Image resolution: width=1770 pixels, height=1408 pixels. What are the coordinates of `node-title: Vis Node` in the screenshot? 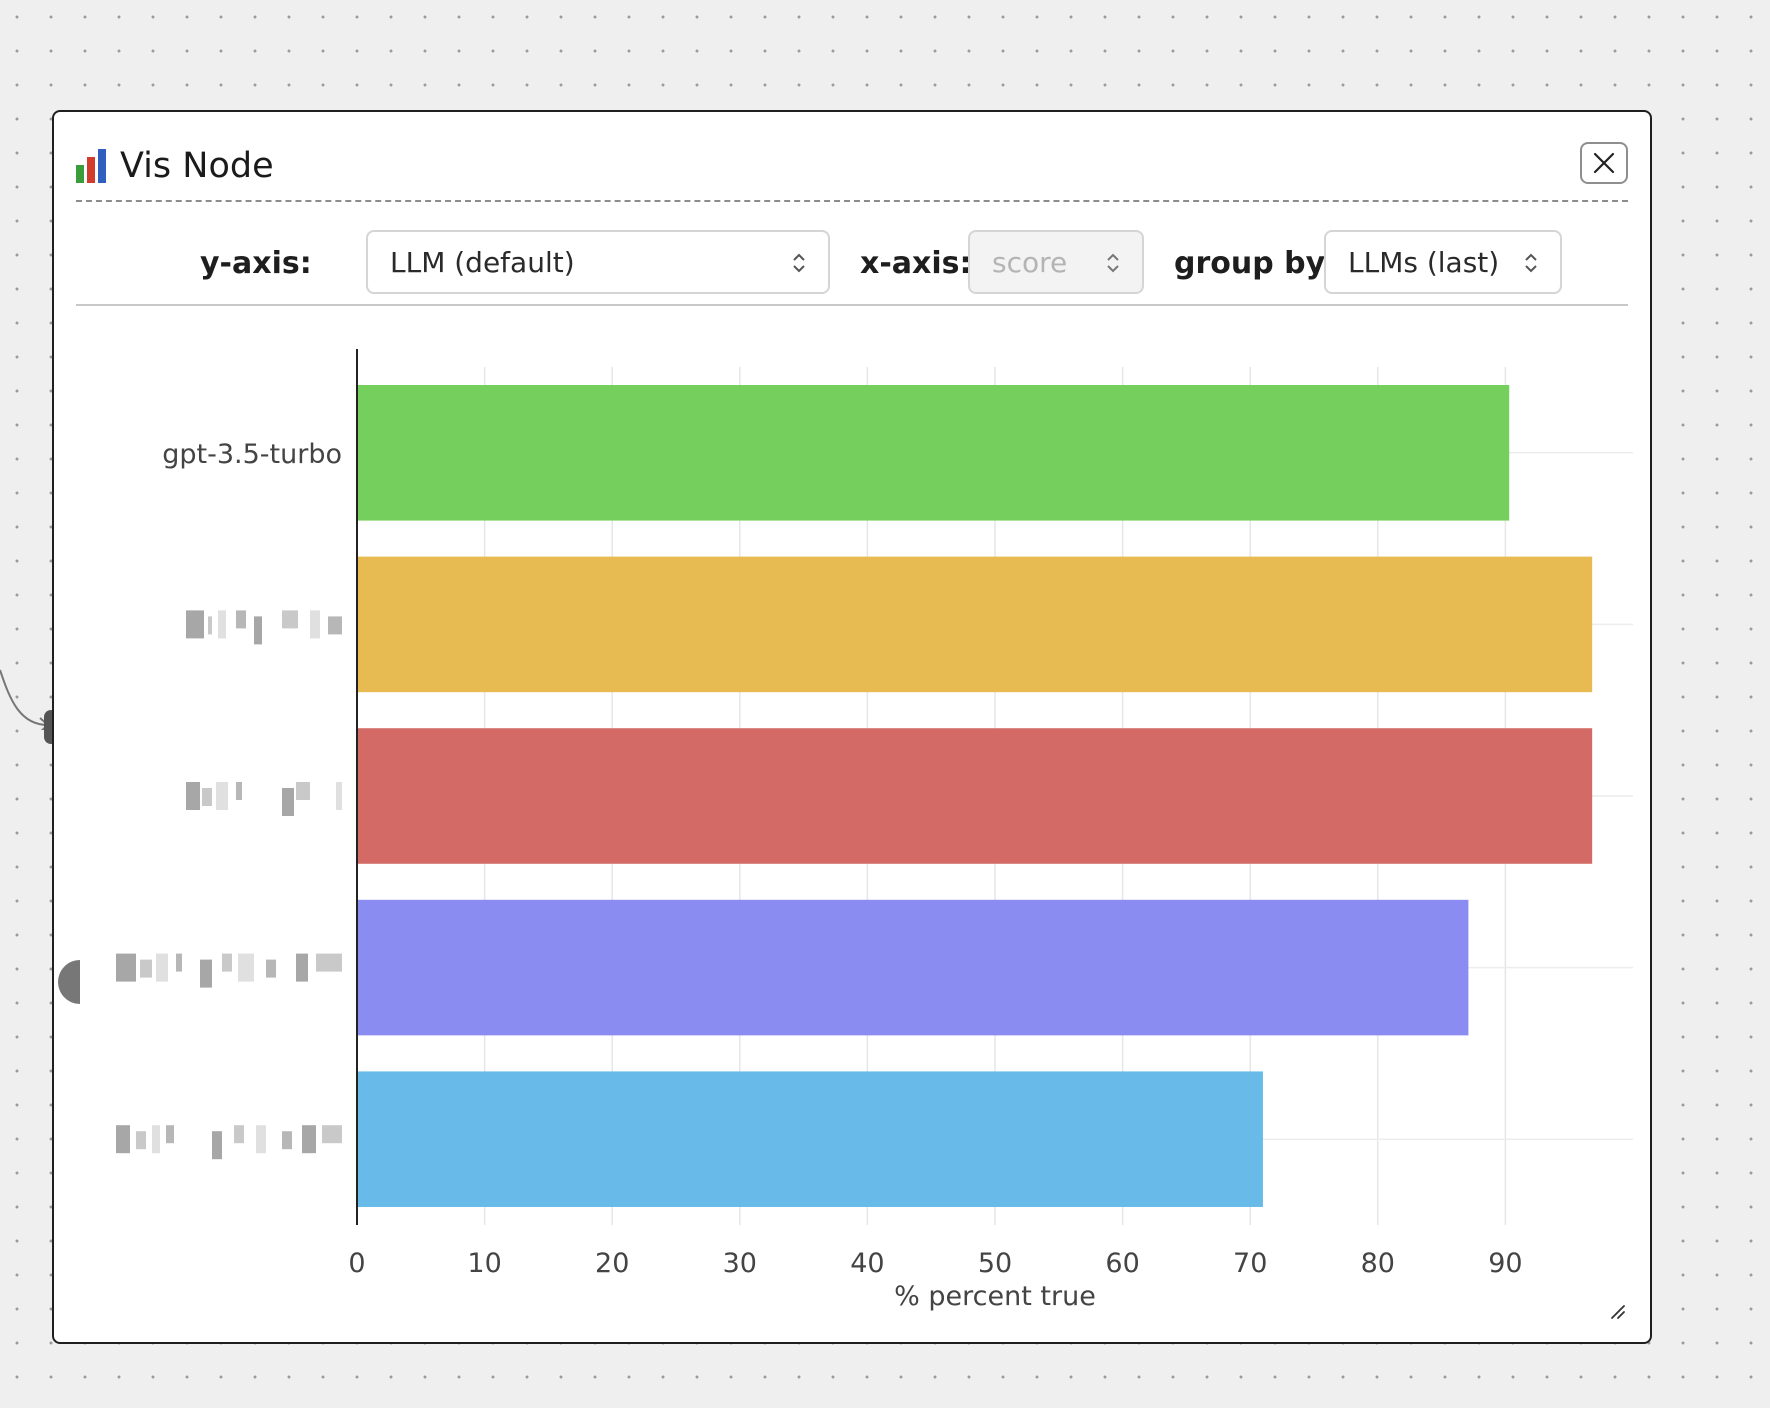 It's located at (175, 166).